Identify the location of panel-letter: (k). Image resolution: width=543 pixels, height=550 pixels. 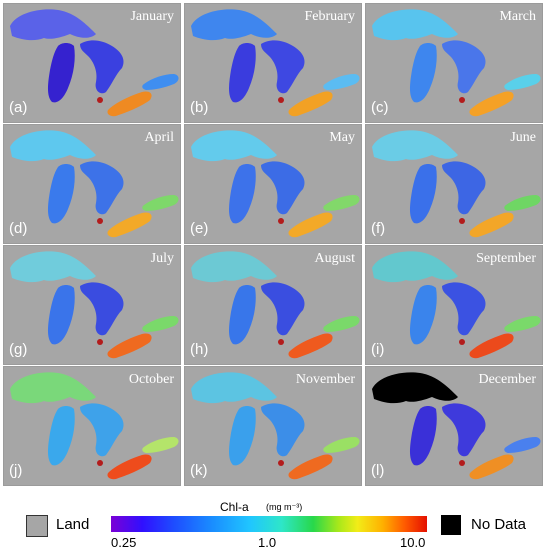
(199, 470).